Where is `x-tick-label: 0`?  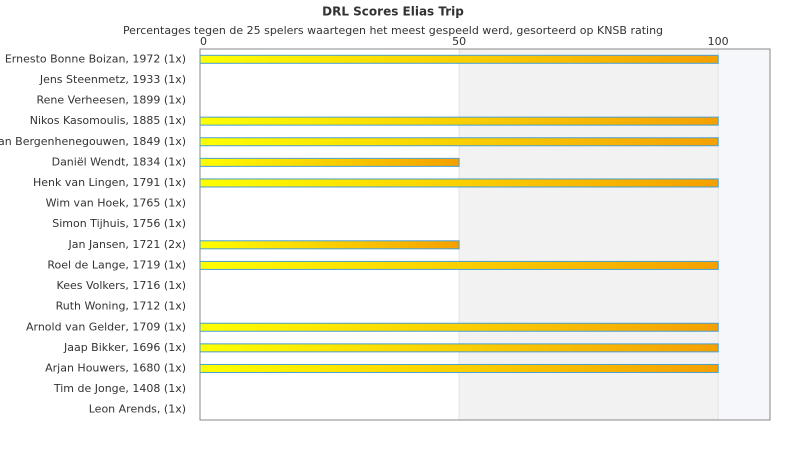 x-tick-label: 0 is located at coordinates (203, 41).